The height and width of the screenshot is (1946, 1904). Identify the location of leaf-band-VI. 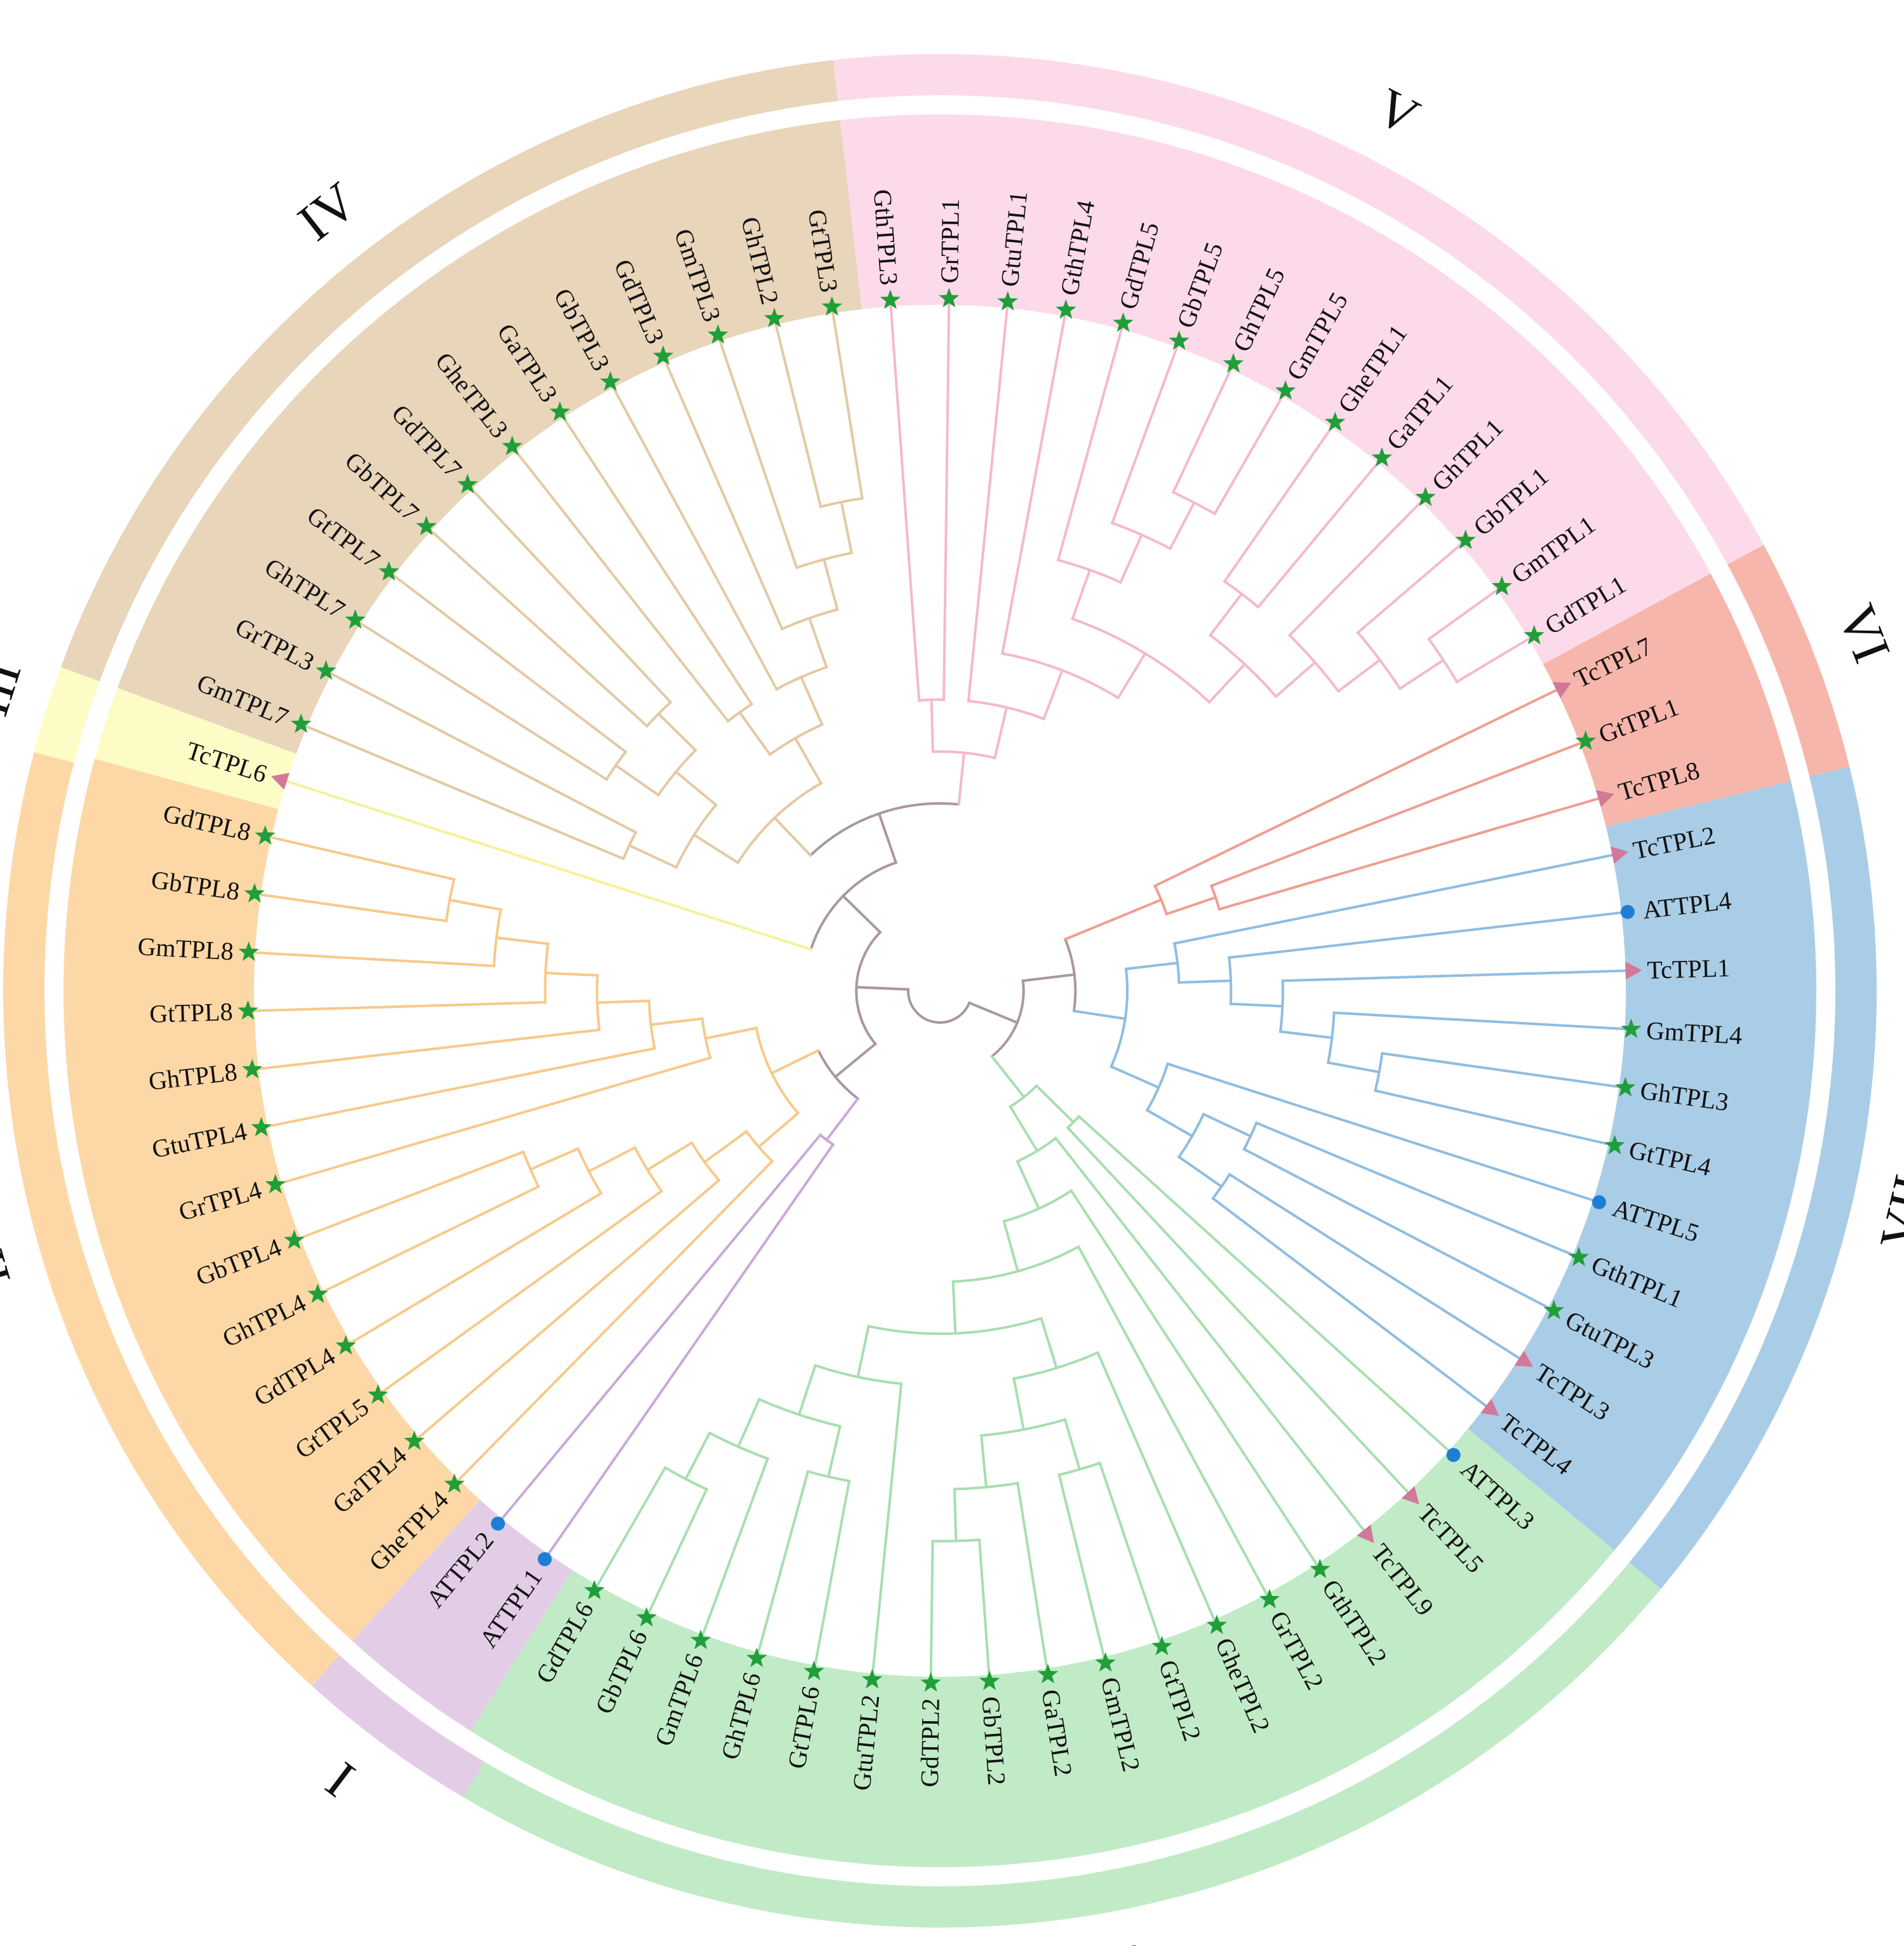
(1667, 700).